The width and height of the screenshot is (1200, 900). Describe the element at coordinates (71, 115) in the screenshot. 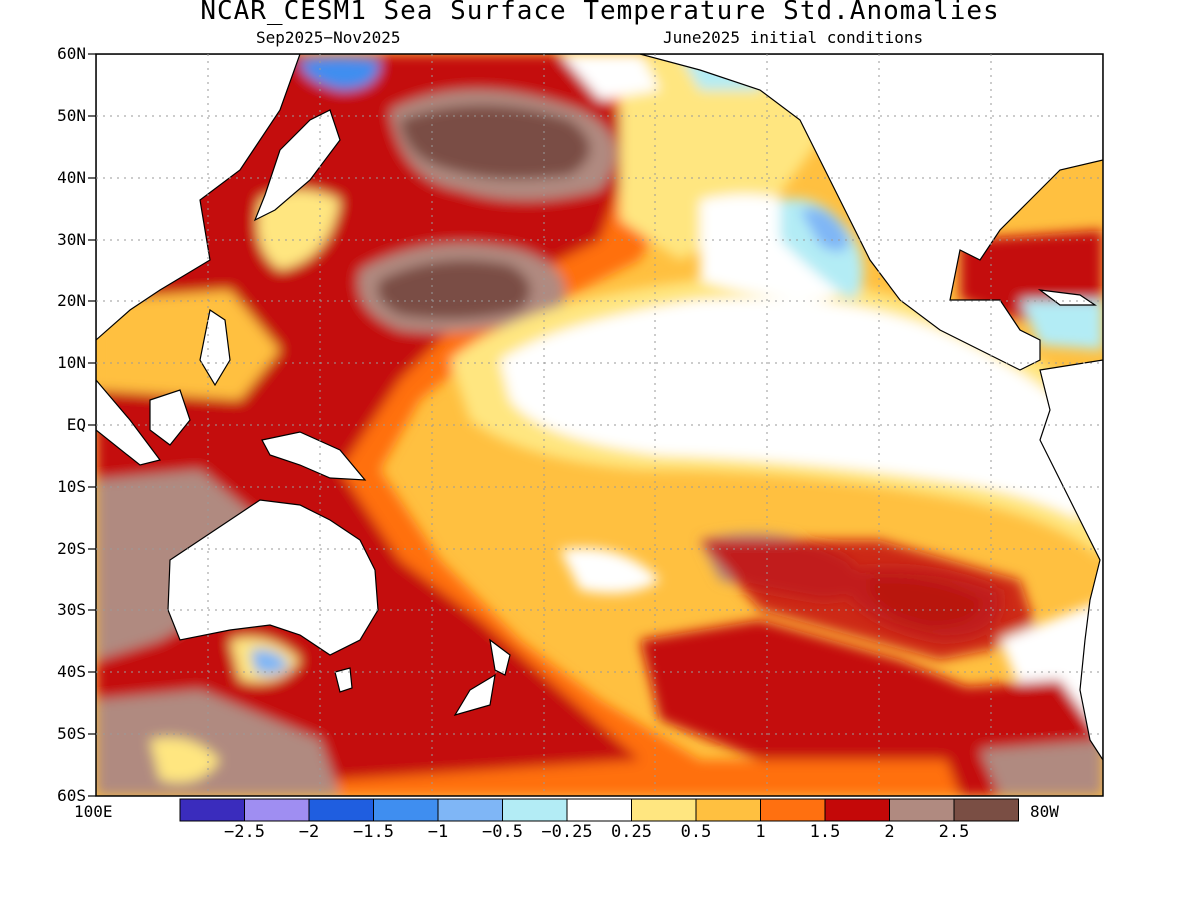

I see `lat-label-50n: 50N` at that location.